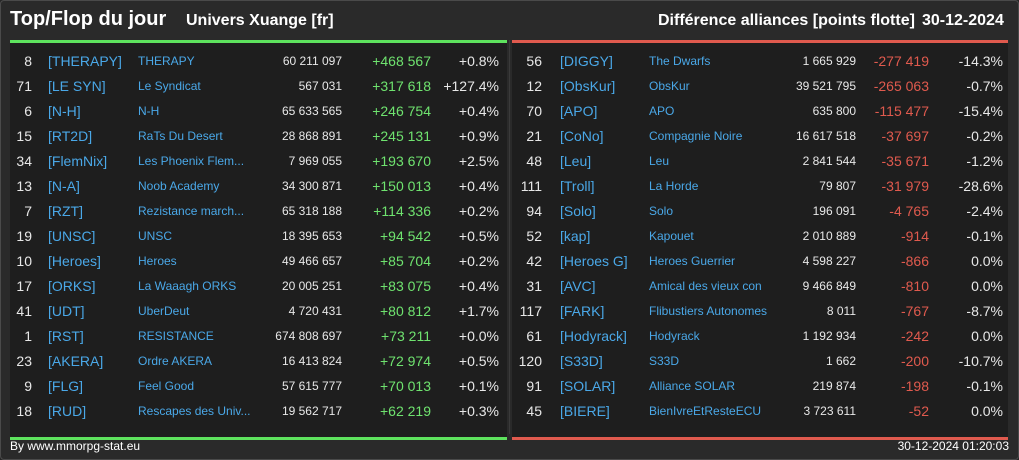 The width and height of the screenshot is (1019, 460). What do you see at coordinates (984, 386) in the screenshot?
I see `percent-change-cell: -0.1%` at bounding box center [984, 386].